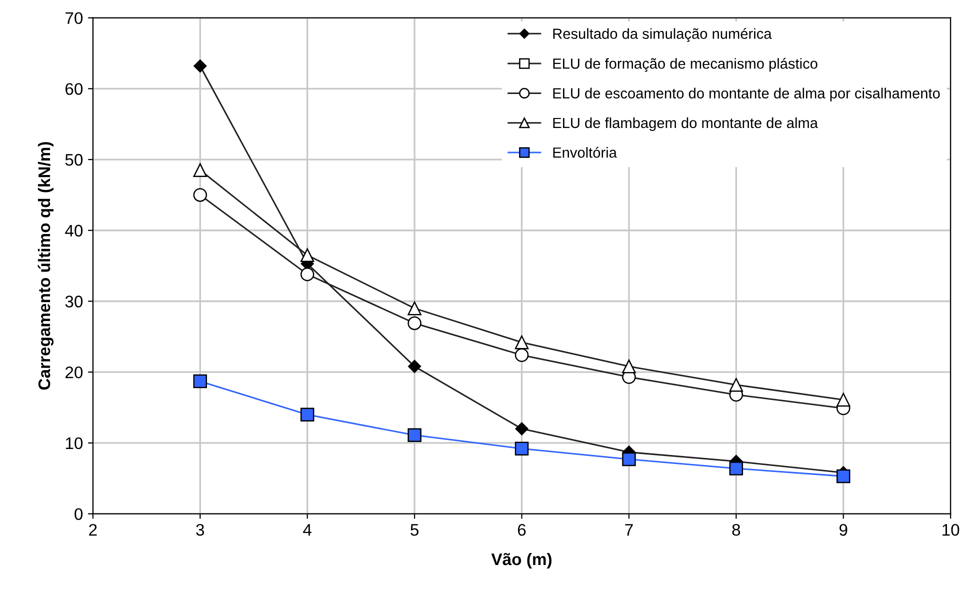 The image size is (968, 594). Describe the element at coordinates (844, 530) in the screenshot. I see `x-tick-label: 9` at that location.